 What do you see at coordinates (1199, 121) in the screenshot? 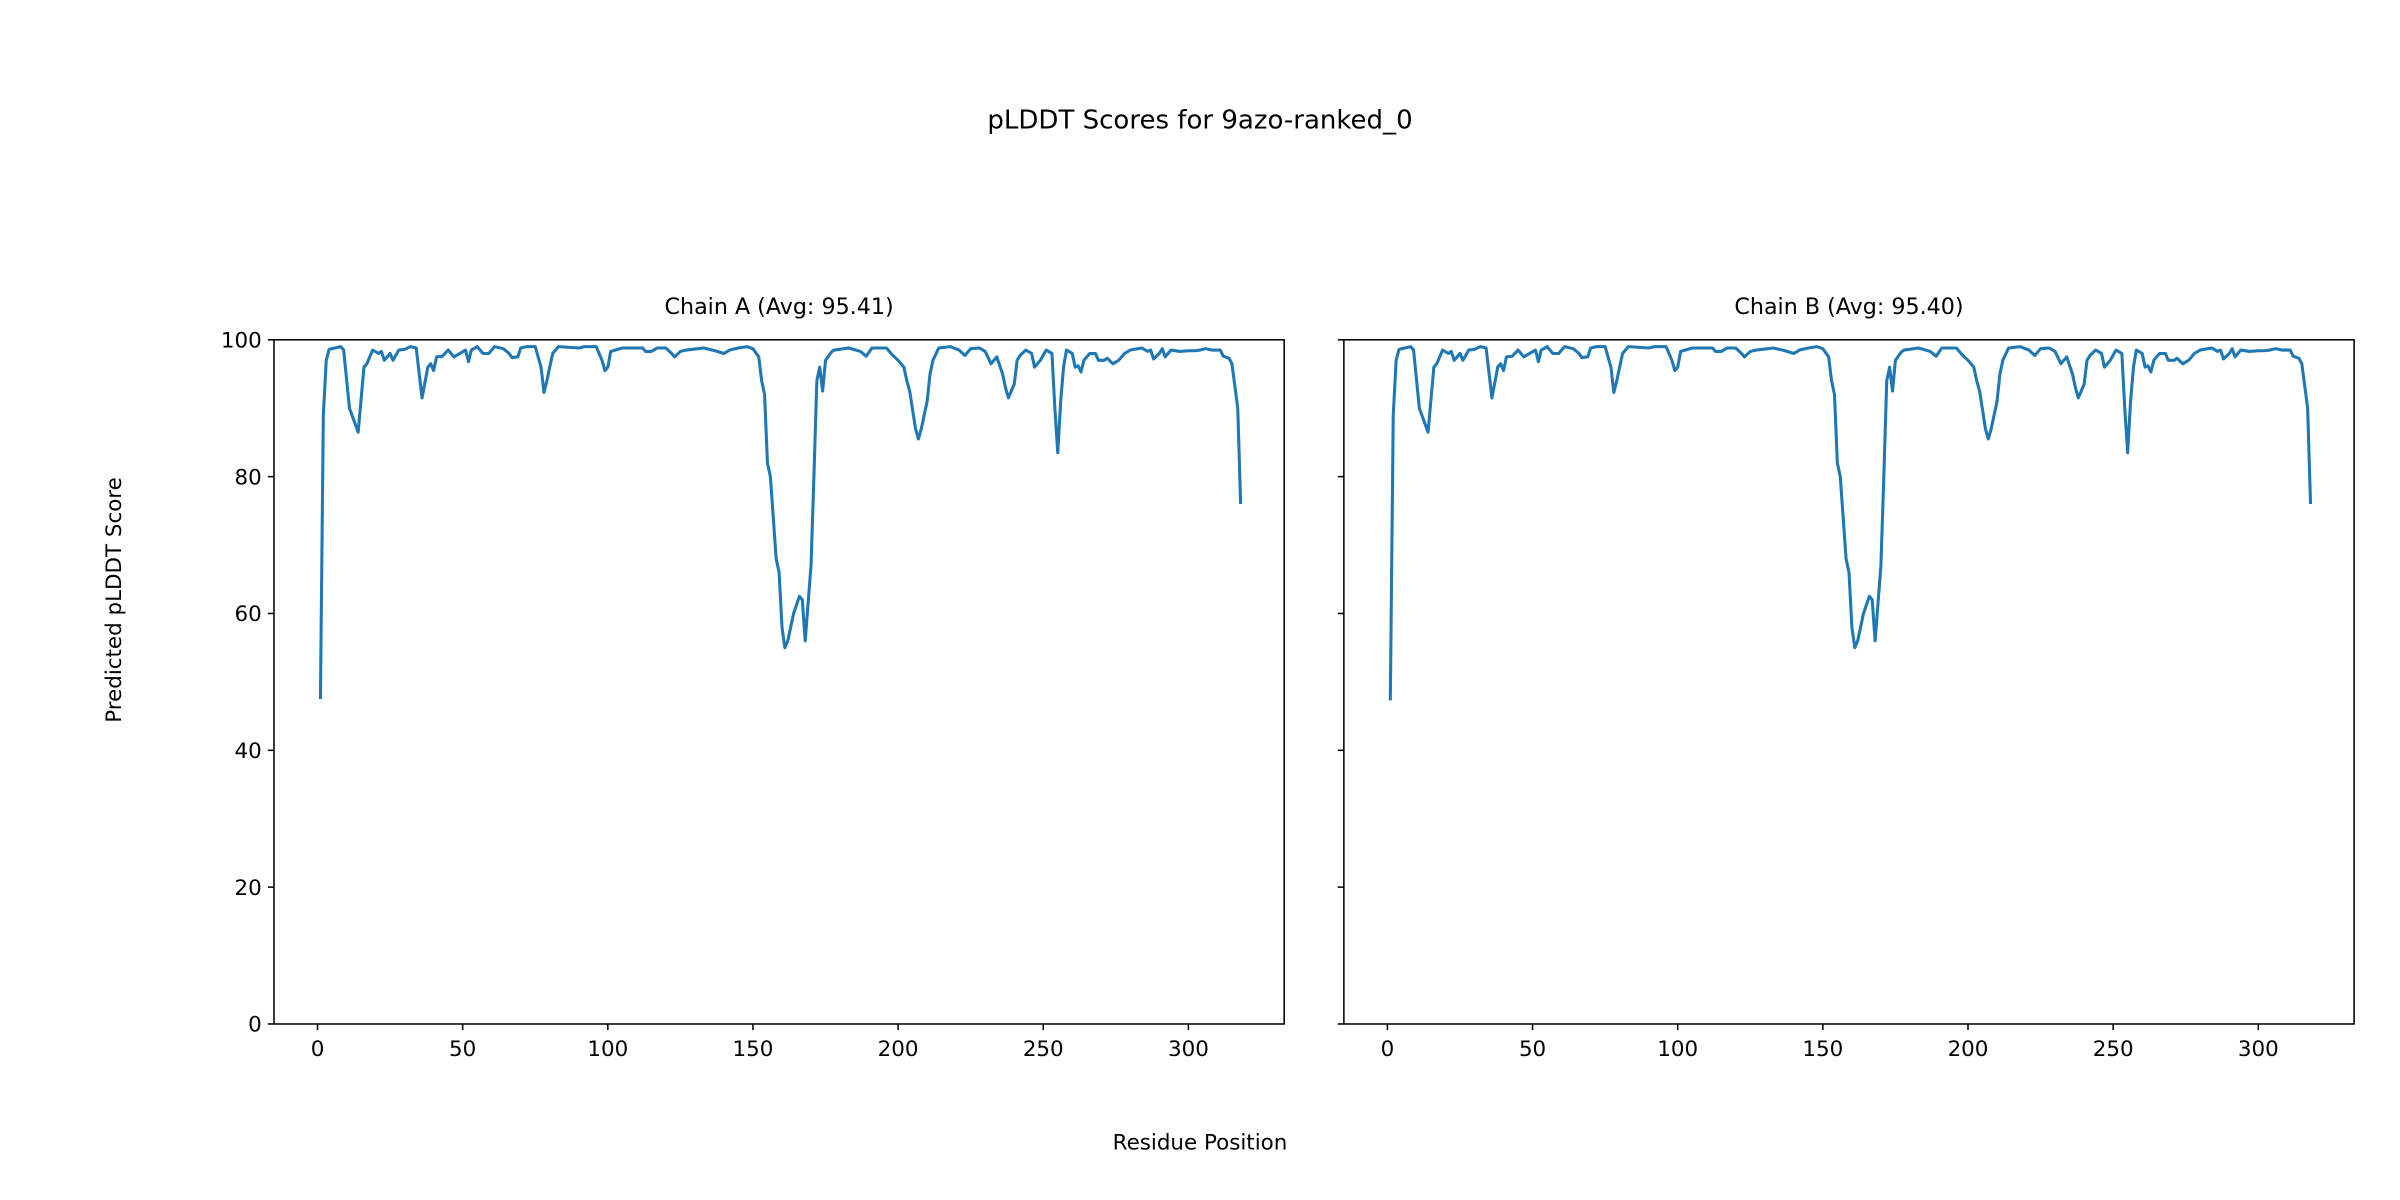
I see `figure-title: pLDDT Scores for 9azo-ranked_0` at bounding box center [1199, 121].